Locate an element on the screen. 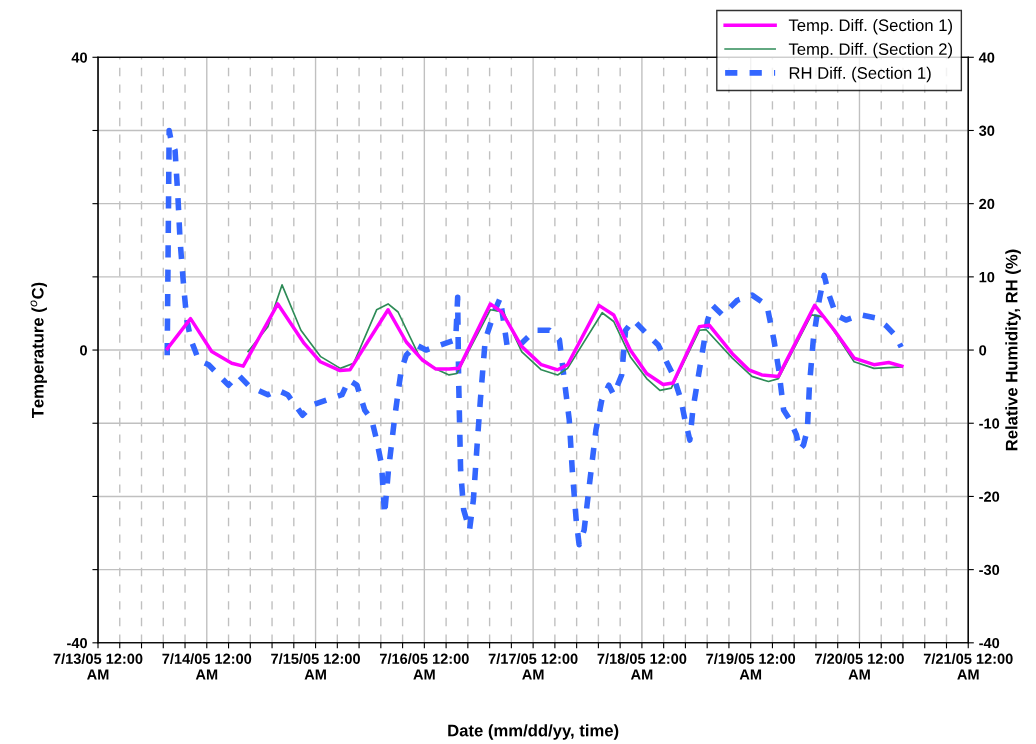 The height and width of the screenshot is (744, 1036). x-tick-label: 7/18/05 12:00 AM is located at coordinates (642, 666).